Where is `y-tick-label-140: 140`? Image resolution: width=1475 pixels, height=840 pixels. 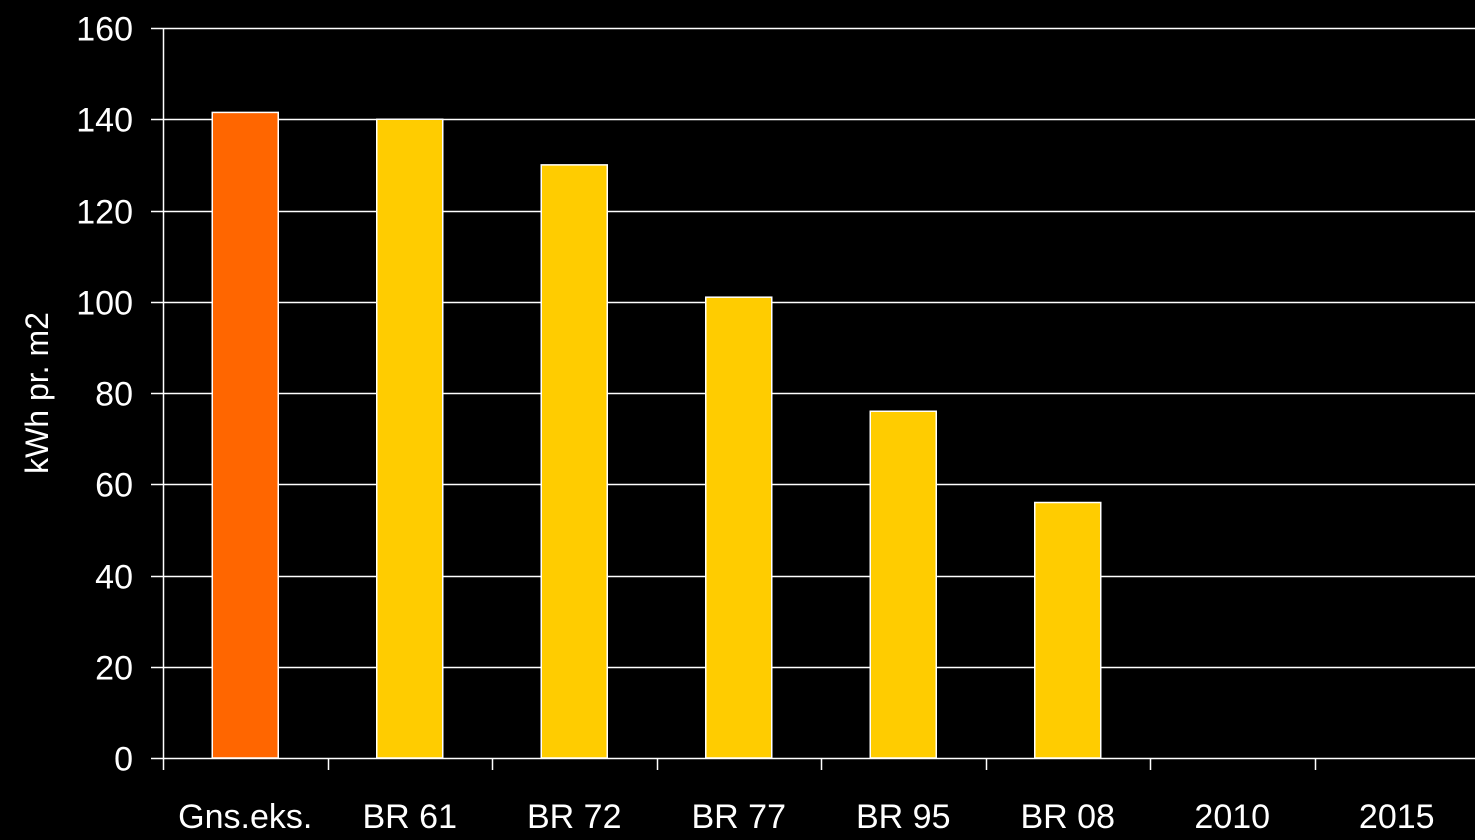
y-tick-label-140: 140 is located at coordinates (104, 121).